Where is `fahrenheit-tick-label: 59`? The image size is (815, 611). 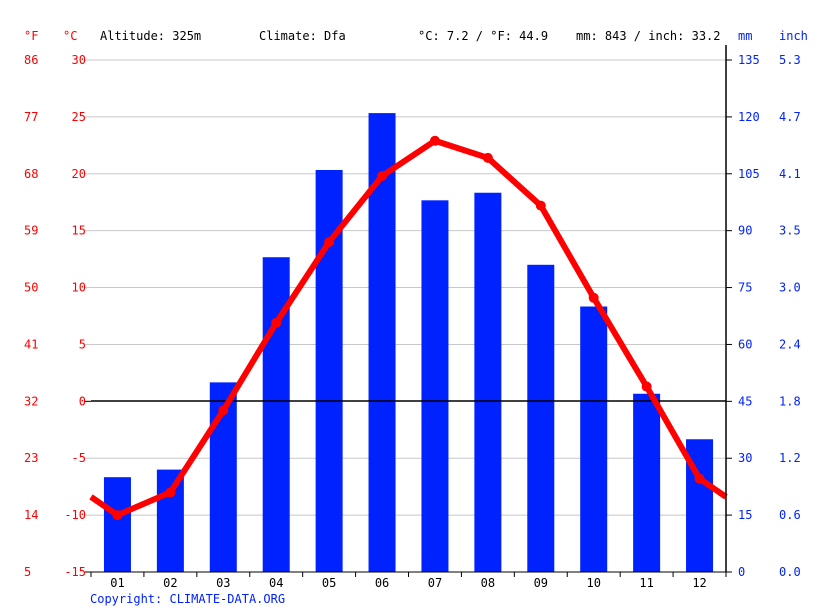 fahrenheit-tick-label: 59 is located at coordinates (31, 231).